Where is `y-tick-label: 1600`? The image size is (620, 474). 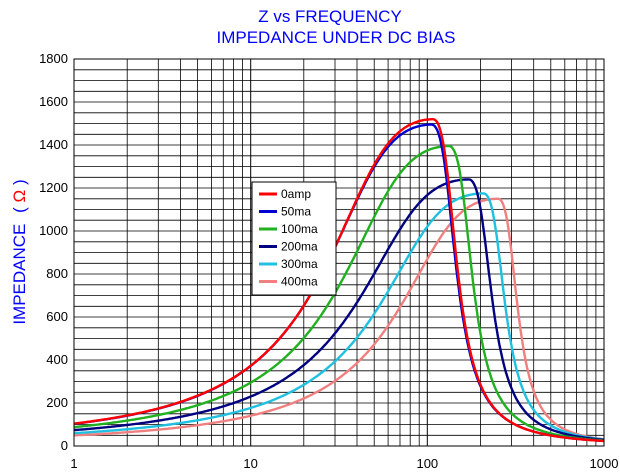 y-tick-label: 1600 is located at coordinates (53, 101).